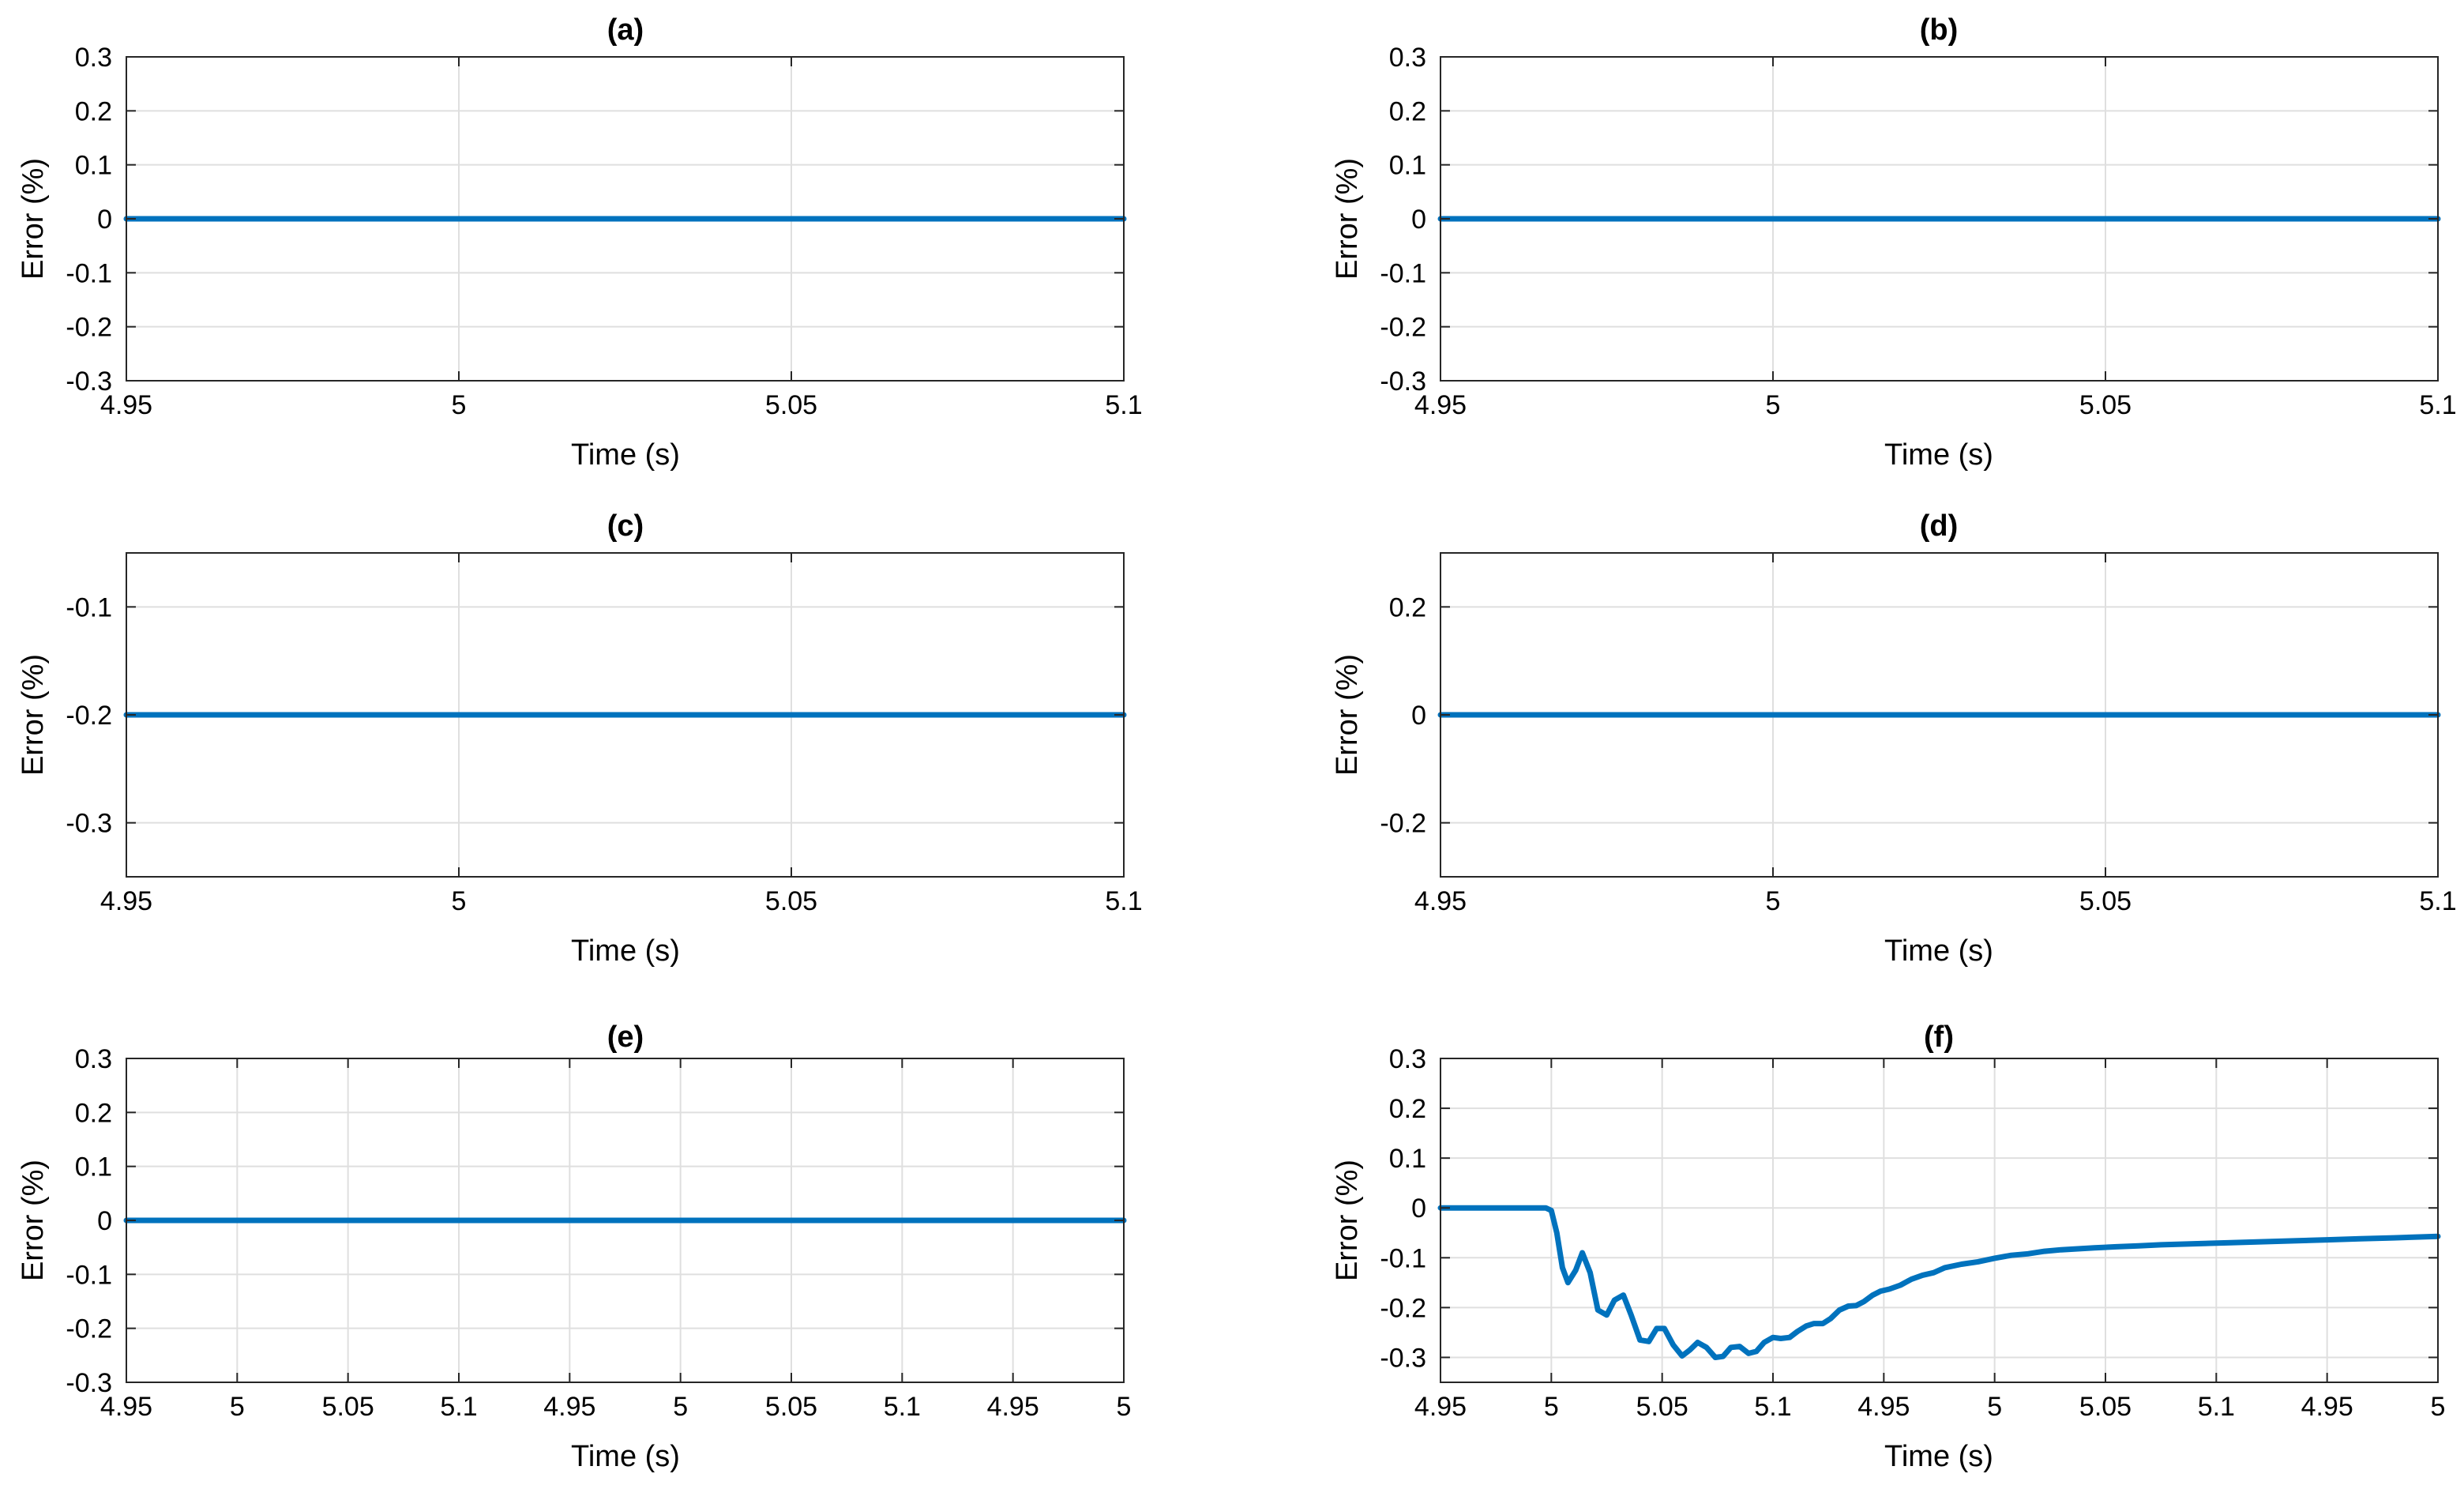 The height and width of the screenshot is (1485, 2464). What do you see at coordinates (33, 715) in the screenshot?
I see `panel-c-ylabel: Error (%)` at bounding box center [33, 715].